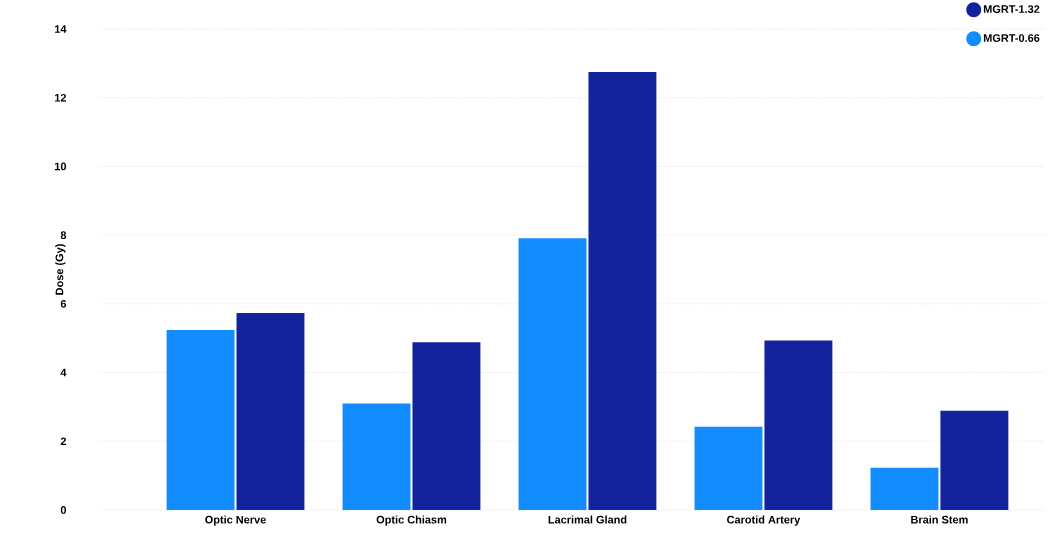 The height and width of the screenshot is (542, 1059). I want to click on y-tick-label: 2, so click(63, 441).